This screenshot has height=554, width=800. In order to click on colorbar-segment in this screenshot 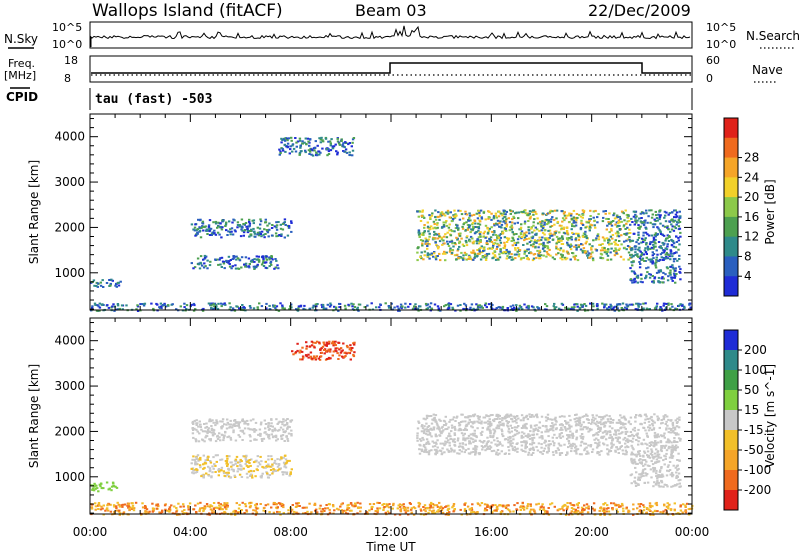, I will do `click(731, 148)`.